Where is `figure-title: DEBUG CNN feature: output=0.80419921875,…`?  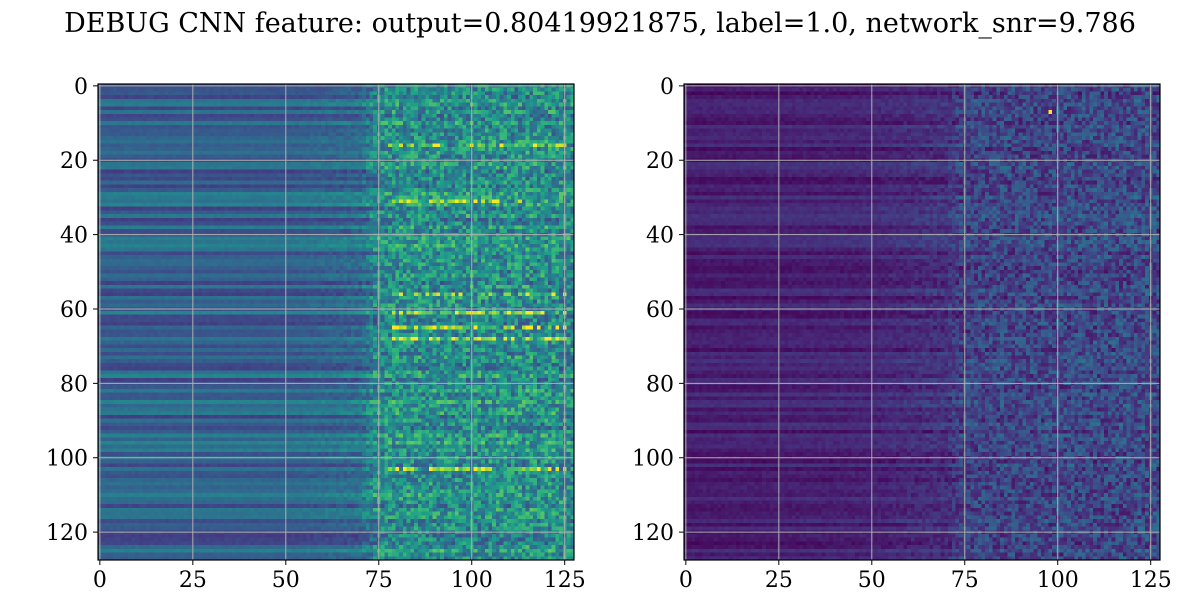 figure-title: DEBUG CNN feature: output=0.80419921875,… is located at coordinates (600, 23).